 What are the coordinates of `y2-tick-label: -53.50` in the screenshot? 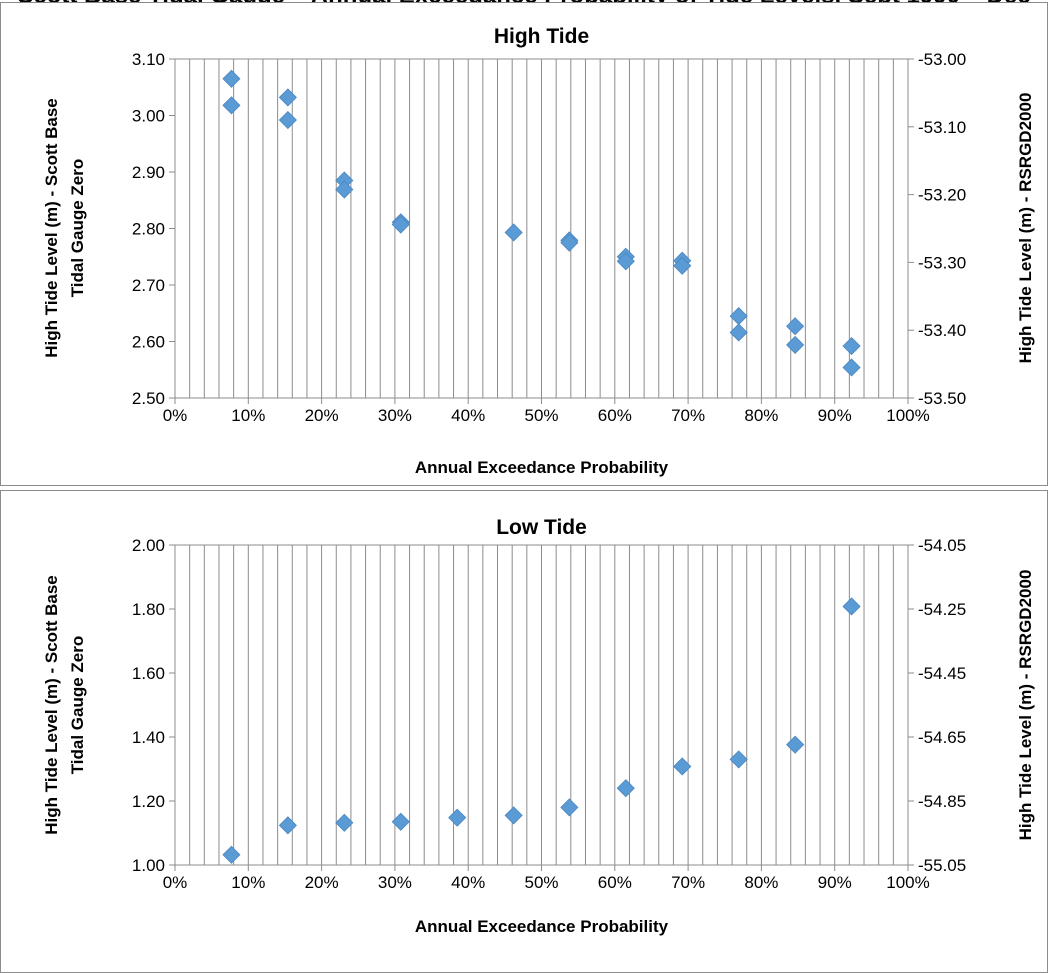 It's located at (942, 398).